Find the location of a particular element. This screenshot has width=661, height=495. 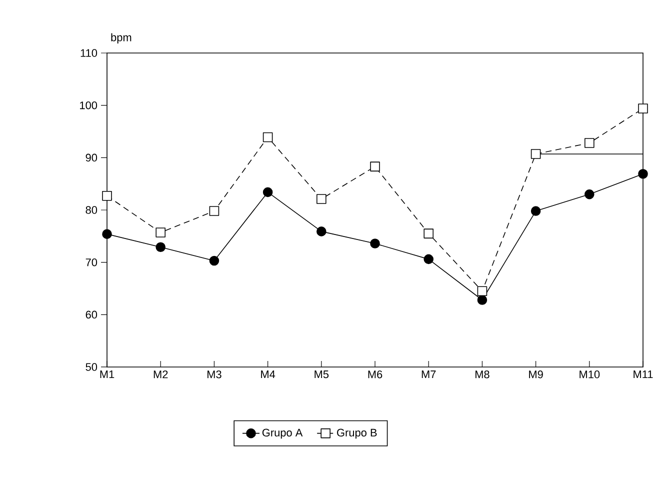

x-tick-label: M5 is located at coordinates (321, 374).